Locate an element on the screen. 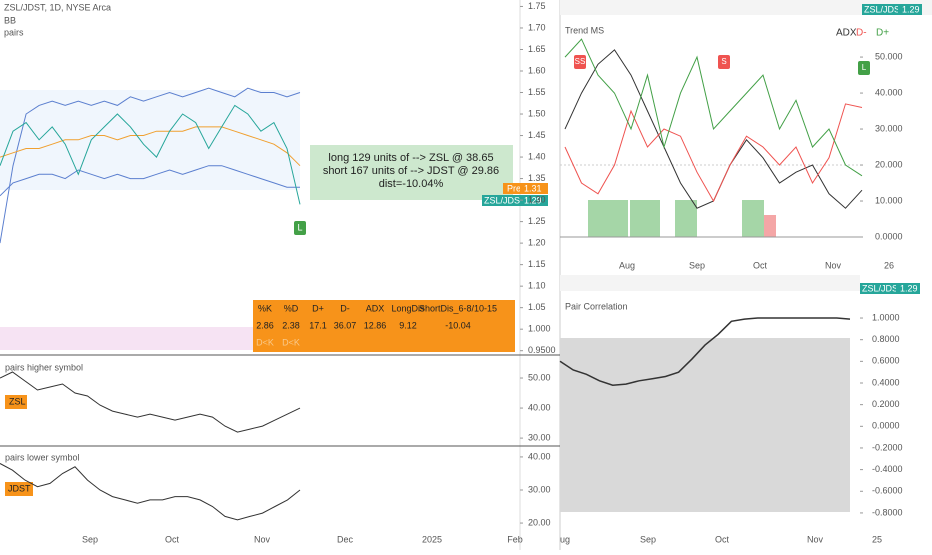 This screenshot has height=555, width=932. annotation: short 167 units of --> JDST @ 29.86 is located at coordinates (411, 171).